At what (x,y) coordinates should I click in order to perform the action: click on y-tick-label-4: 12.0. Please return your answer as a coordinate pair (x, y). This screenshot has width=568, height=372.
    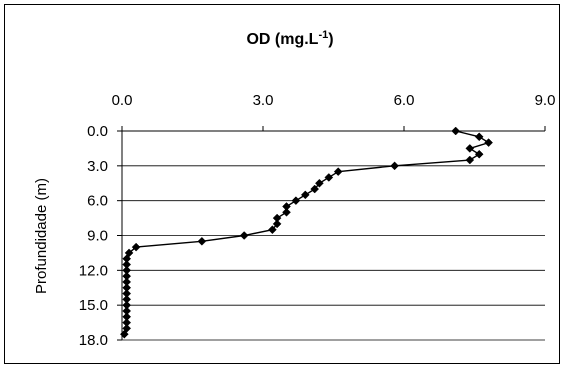
    Looking at the image, I should click on (93, 270).